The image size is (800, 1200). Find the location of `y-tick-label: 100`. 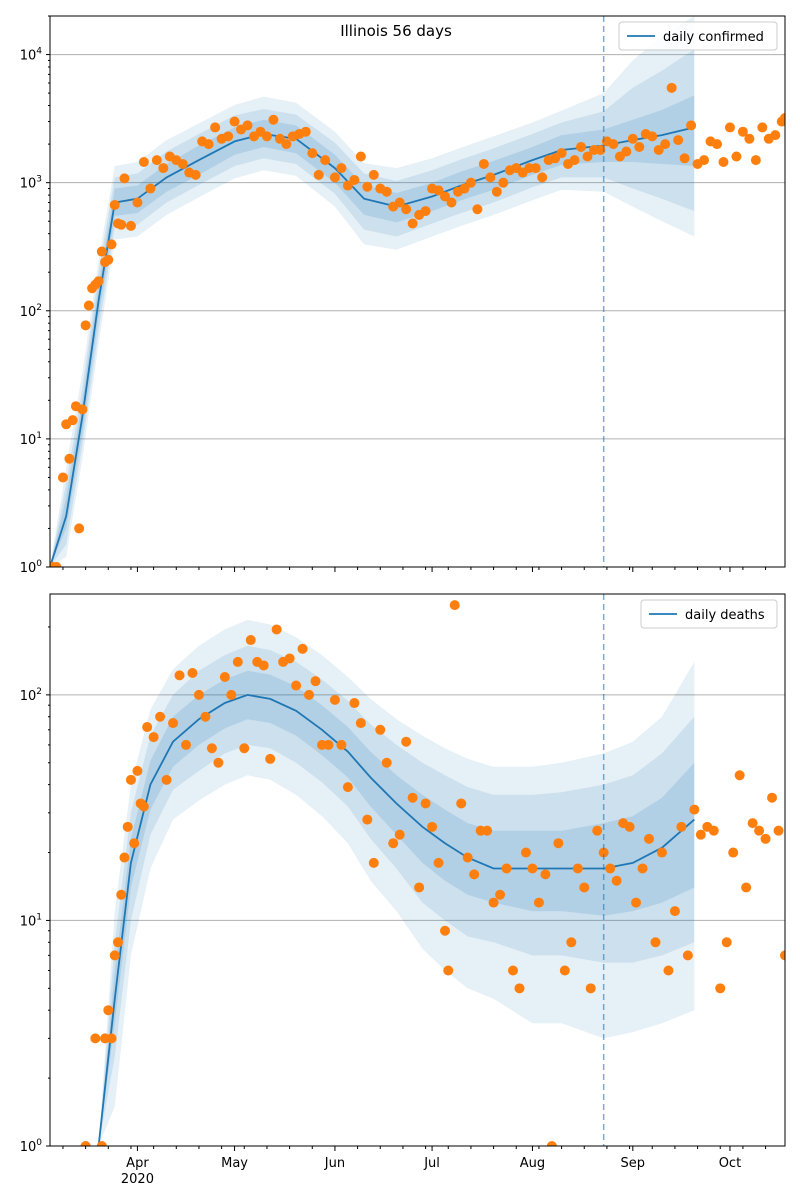

y-tick-label: 100 is located at coordinates (31, 1146).